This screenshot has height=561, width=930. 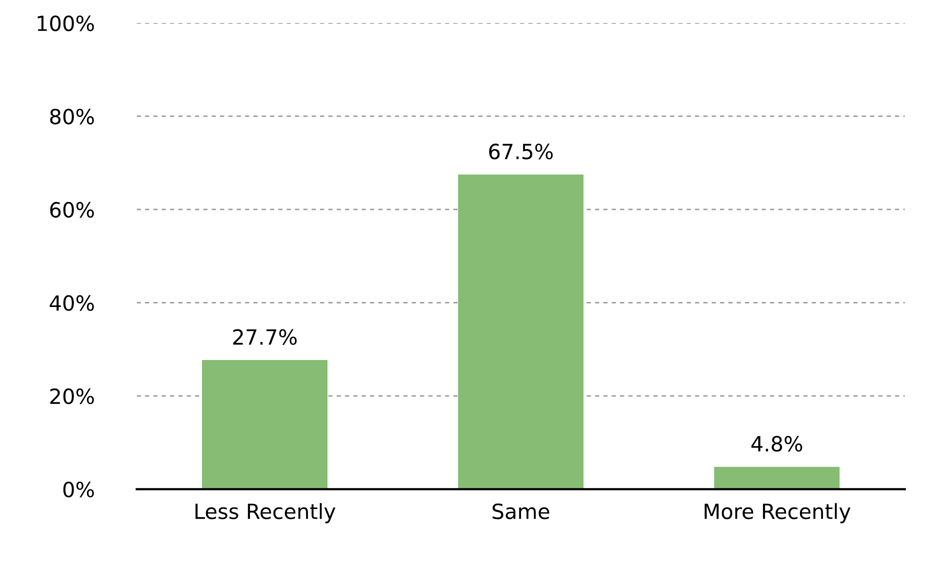 What do you see at coordinates (265, 337) in the screenshot?
I see `data-label: 27.7%` at bounding box center [265, 337].